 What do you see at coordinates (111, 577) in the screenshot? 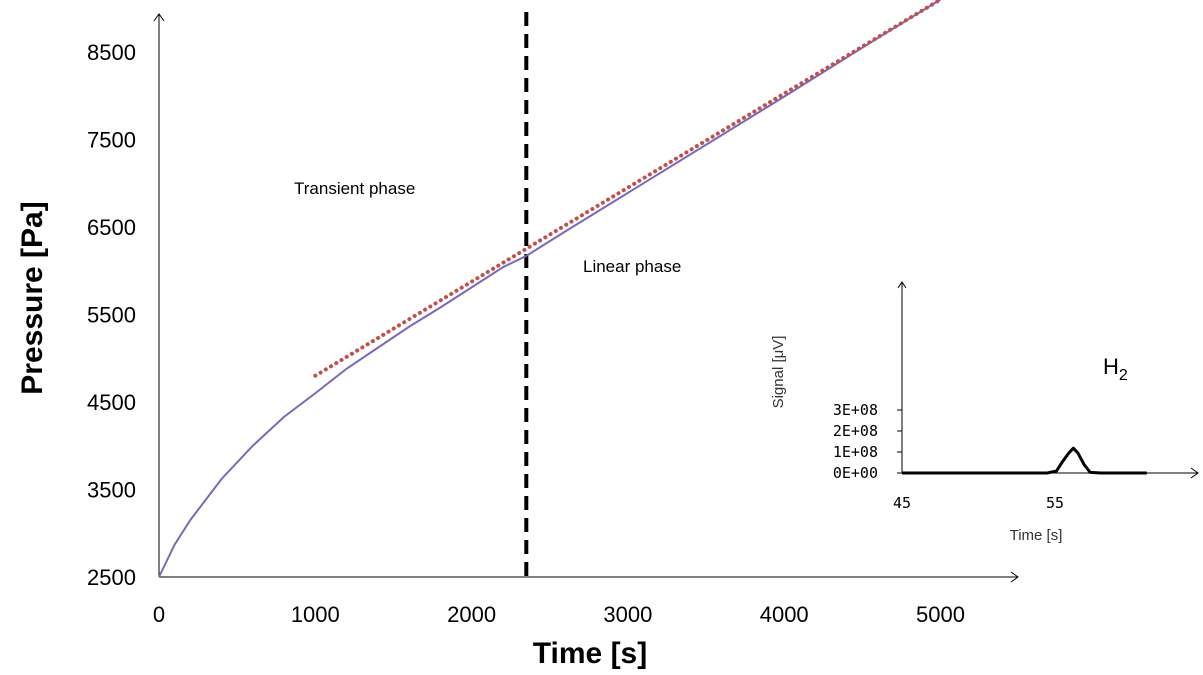
I see `y-tick-label: 2500` at bounding box center [111, 577].